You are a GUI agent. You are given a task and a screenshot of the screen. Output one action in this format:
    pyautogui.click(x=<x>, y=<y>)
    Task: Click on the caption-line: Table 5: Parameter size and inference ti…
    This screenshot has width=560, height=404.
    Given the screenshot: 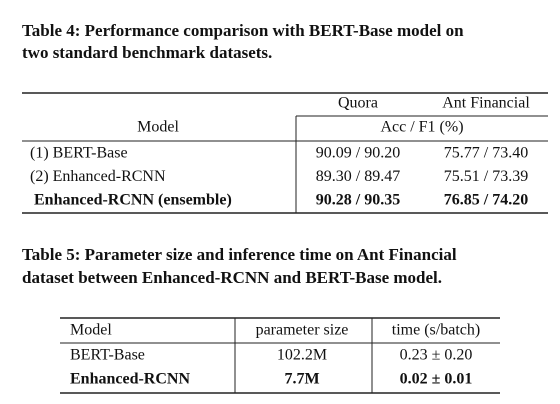 What is the action you would take?
    pyautogui.click(x=239, y=254)
    